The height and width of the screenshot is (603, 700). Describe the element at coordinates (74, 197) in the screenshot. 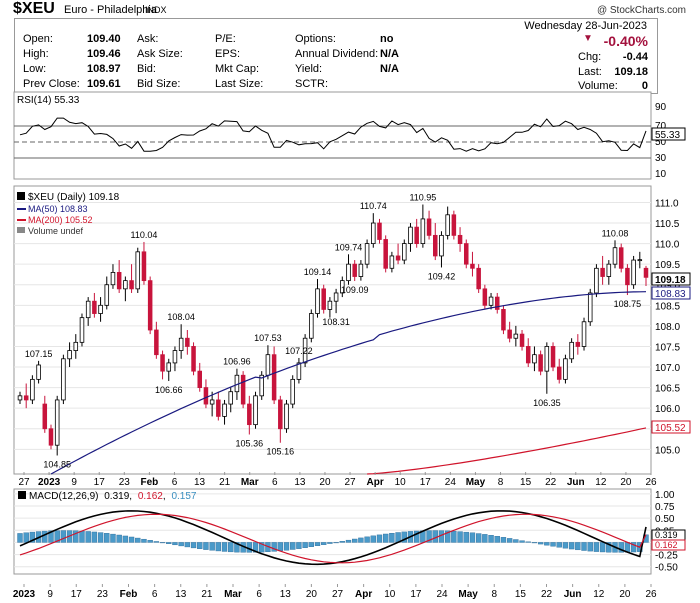

I see `legend-main: $XEU (Daily) 109.18` at that location.